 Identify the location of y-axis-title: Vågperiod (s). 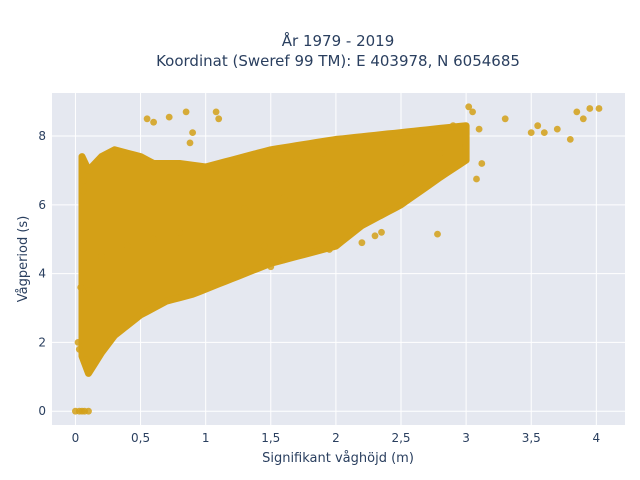
(23, 259).